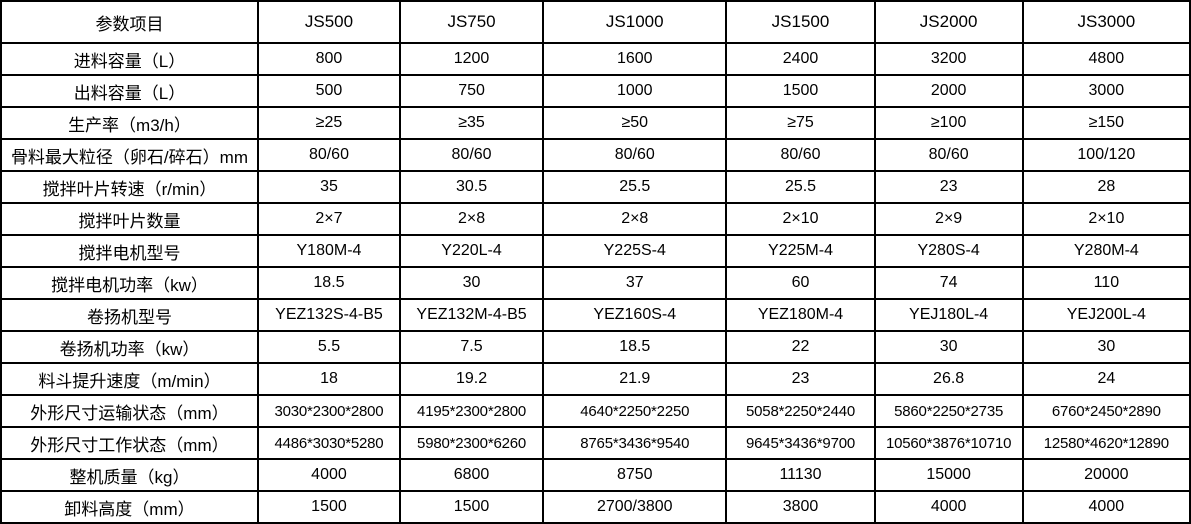 The image size is (1191, 524). What do you see at coordinates (800, 59) in the screenshot?
I see `value-cell: 2400` at bounding box center [800, 59].